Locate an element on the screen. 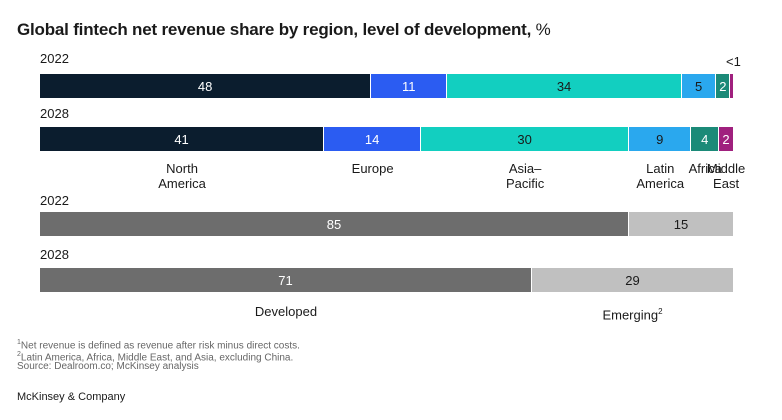 This screenshot has width=782, height=420. bar-segment-0-1-1: 14 is located at coordinates (373, 139).